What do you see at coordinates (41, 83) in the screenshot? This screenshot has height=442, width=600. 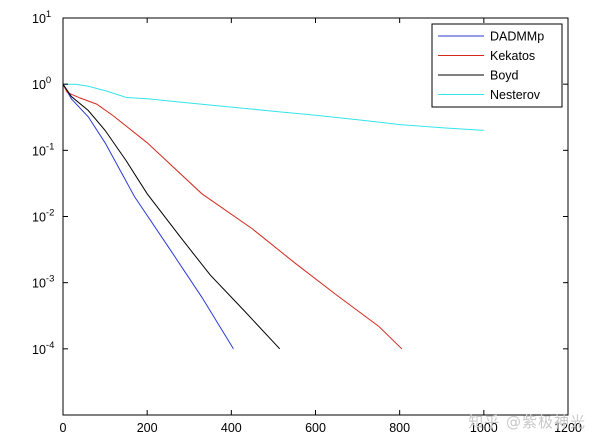 I see `y-tick-label: 10⁰` at bounding box center [41, 83].